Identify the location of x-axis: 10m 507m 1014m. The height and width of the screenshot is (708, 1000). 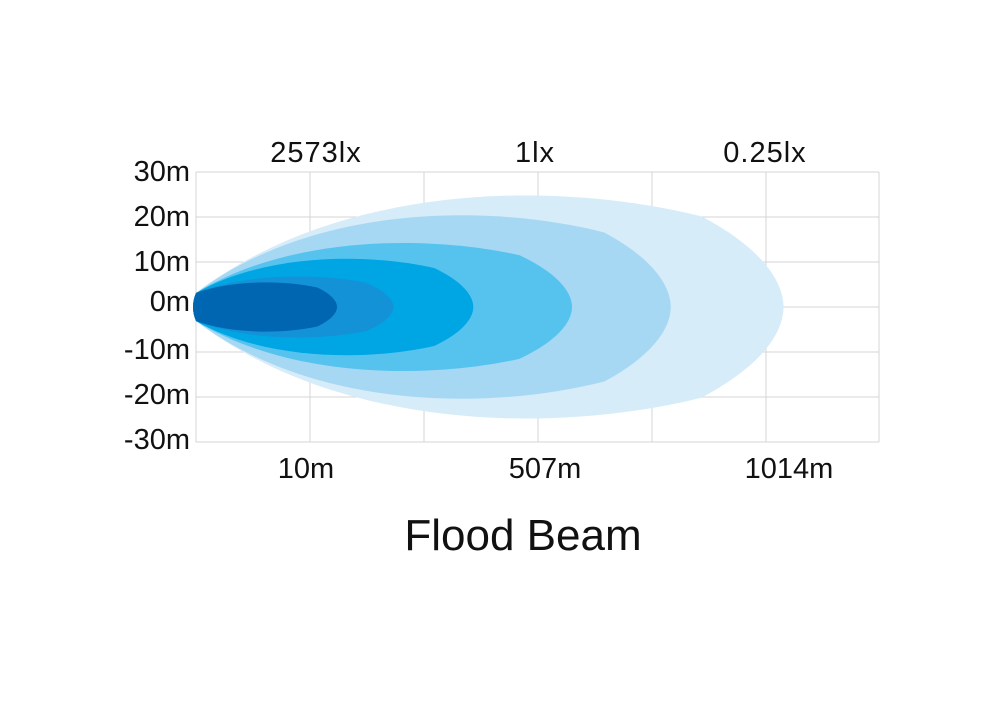
(556, 469).